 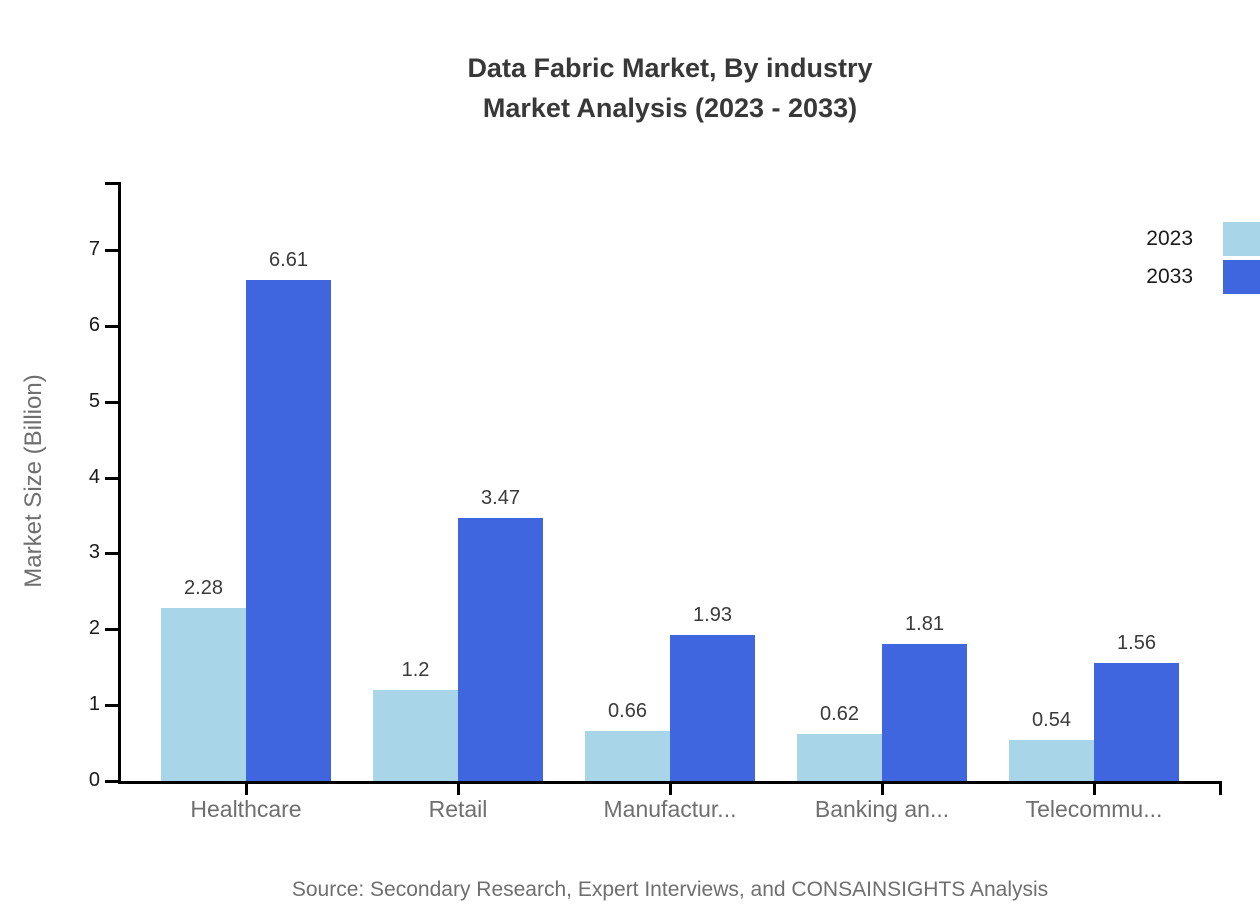 I want to click on y-axis-top-cap, so click(x=111, y=183).